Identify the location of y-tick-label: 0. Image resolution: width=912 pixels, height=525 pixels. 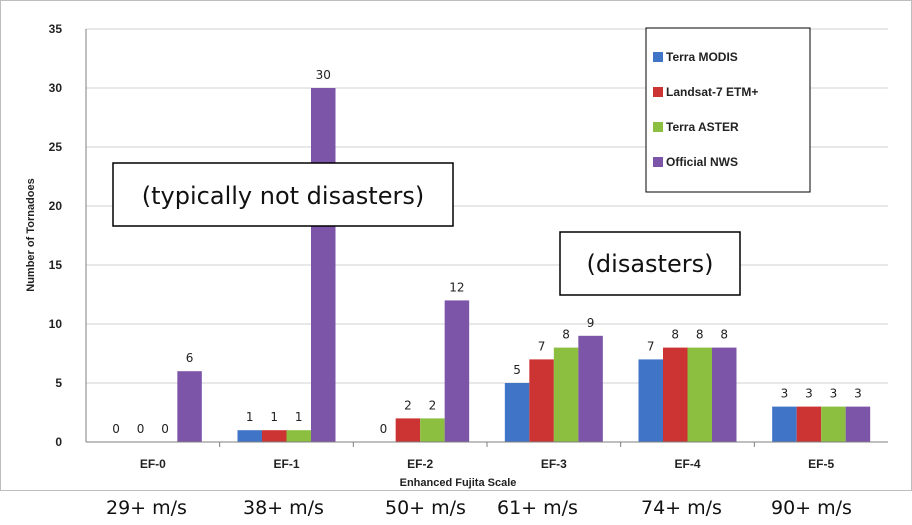
(58, 442).